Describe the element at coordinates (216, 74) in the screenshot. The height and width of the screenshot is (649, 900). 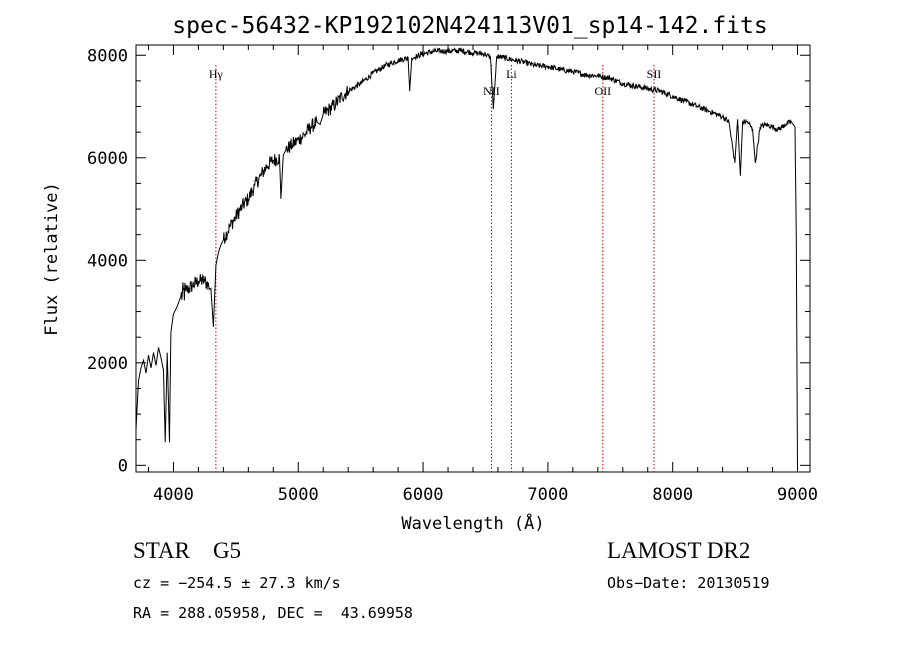
I see `marker-label: Hγ` at that location.